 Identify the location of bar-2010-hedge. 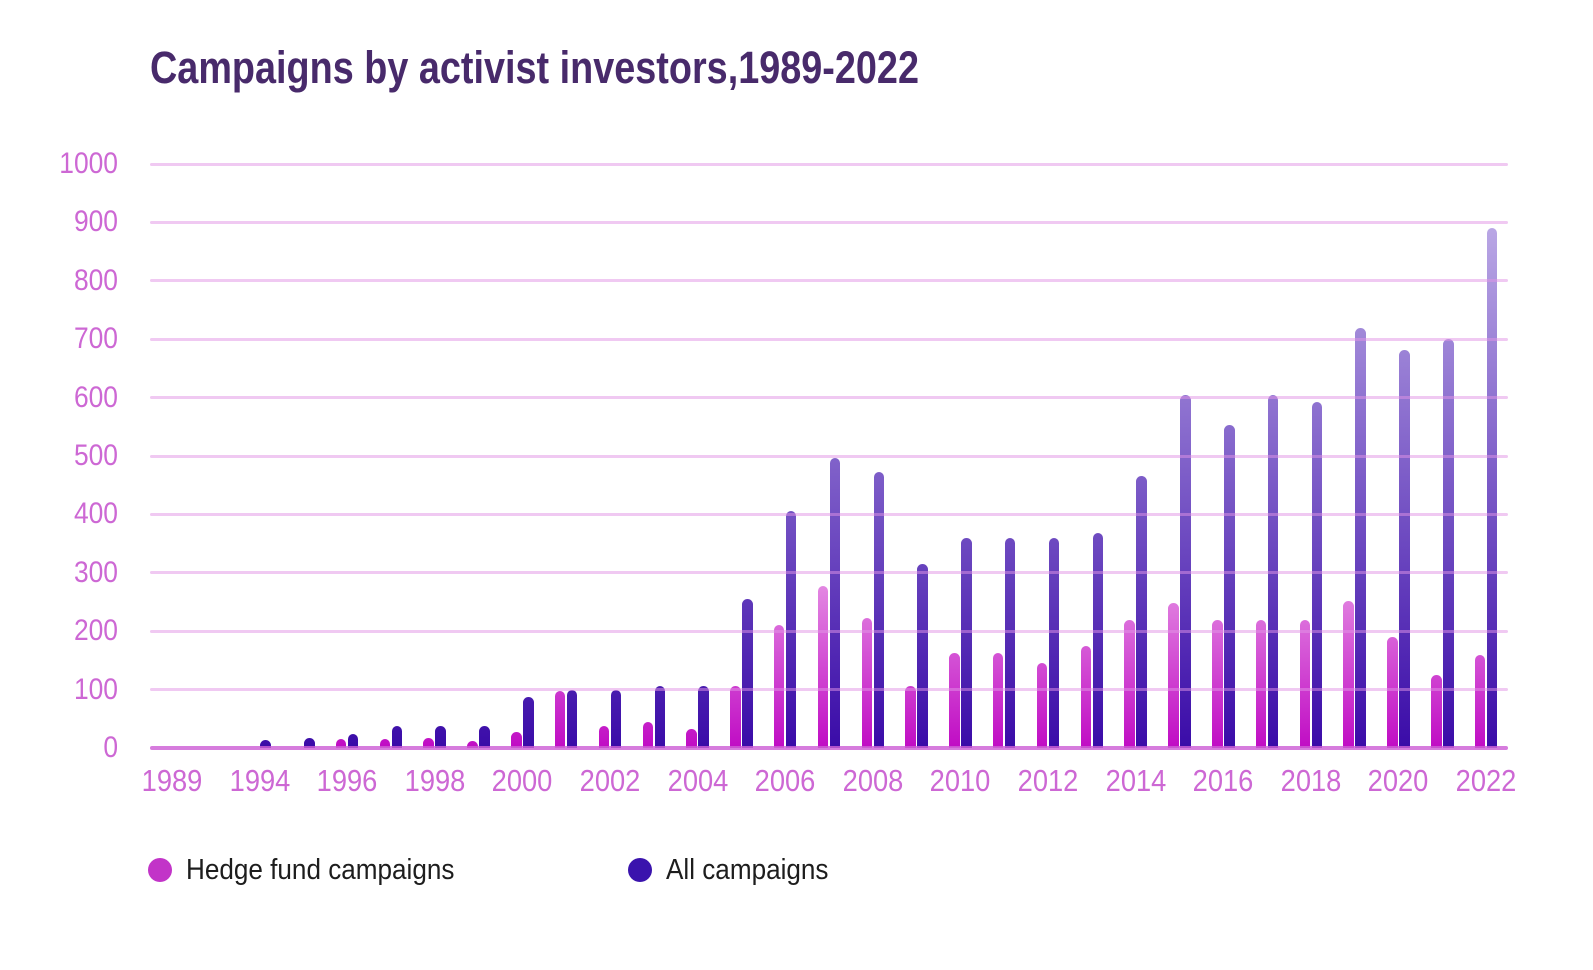
(954, 700).